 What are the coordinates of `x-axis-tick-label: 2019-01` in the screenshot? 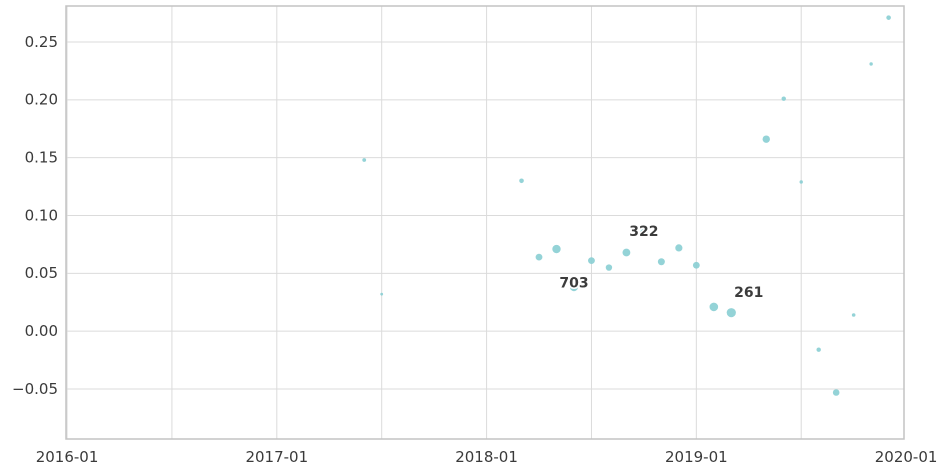 It's located at (696, 457).